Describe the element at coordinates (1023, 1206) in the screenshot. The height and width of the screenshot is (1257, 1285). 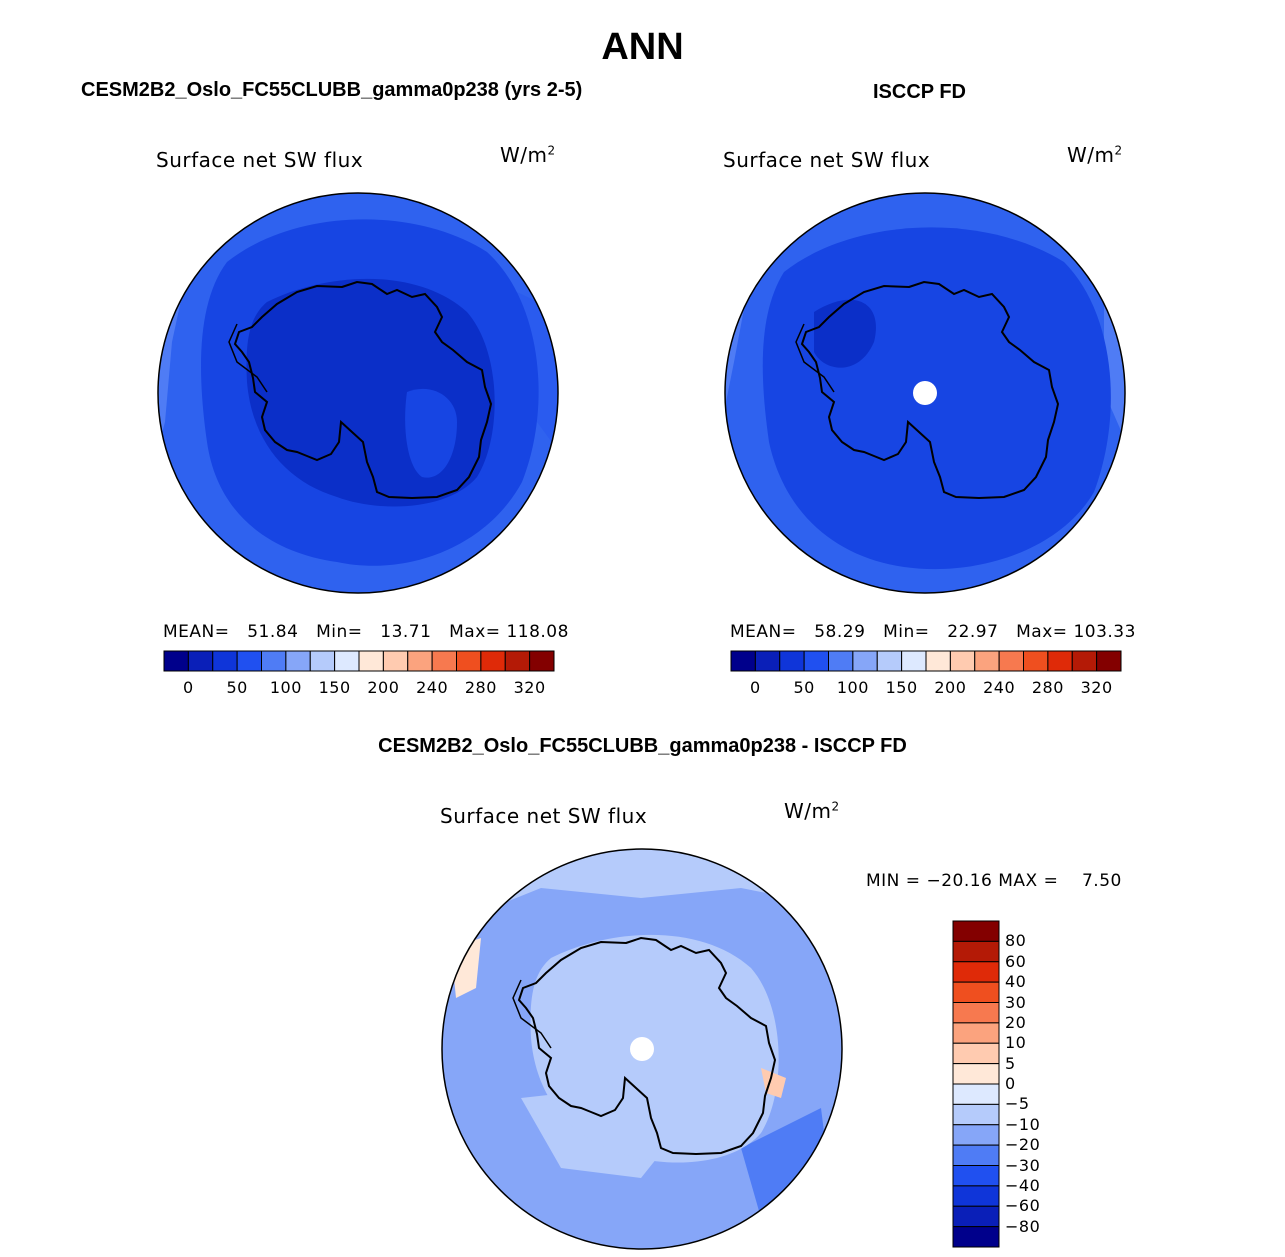
I see `colorbar-tick-label: −60` at that location.